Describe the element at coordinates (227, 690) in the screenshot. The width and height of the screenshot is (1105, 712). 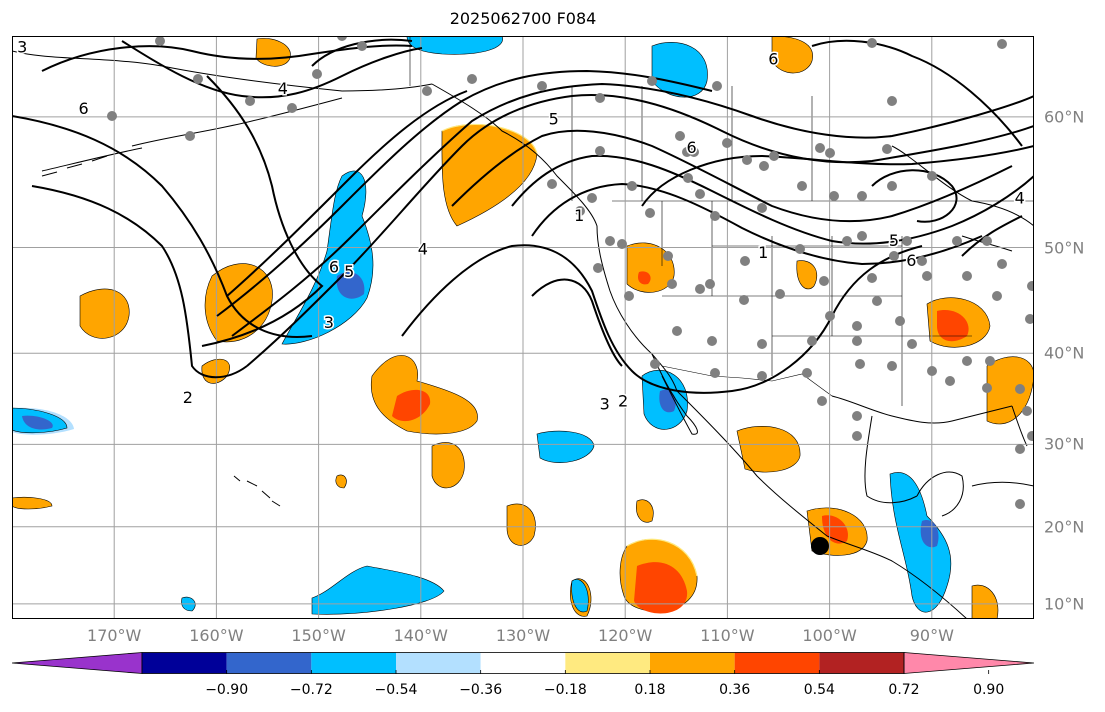
I see `colorbar-tick-label: −0.90` at that location.